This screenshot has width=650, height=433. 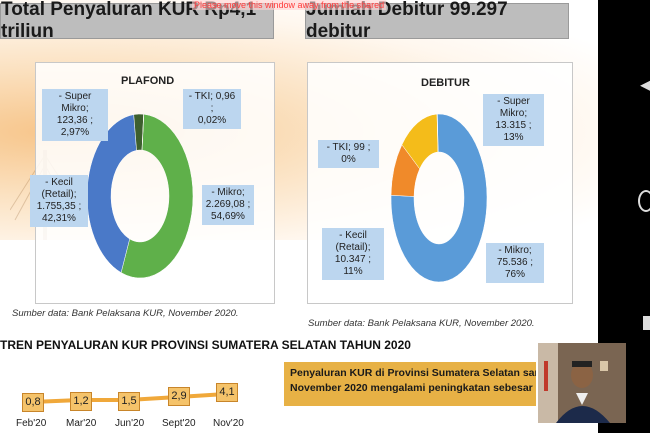 What do you see at coordinates (143, 132) in the screenshot?
I see `plafond-slice-tki` at bounding box center [143, 132].